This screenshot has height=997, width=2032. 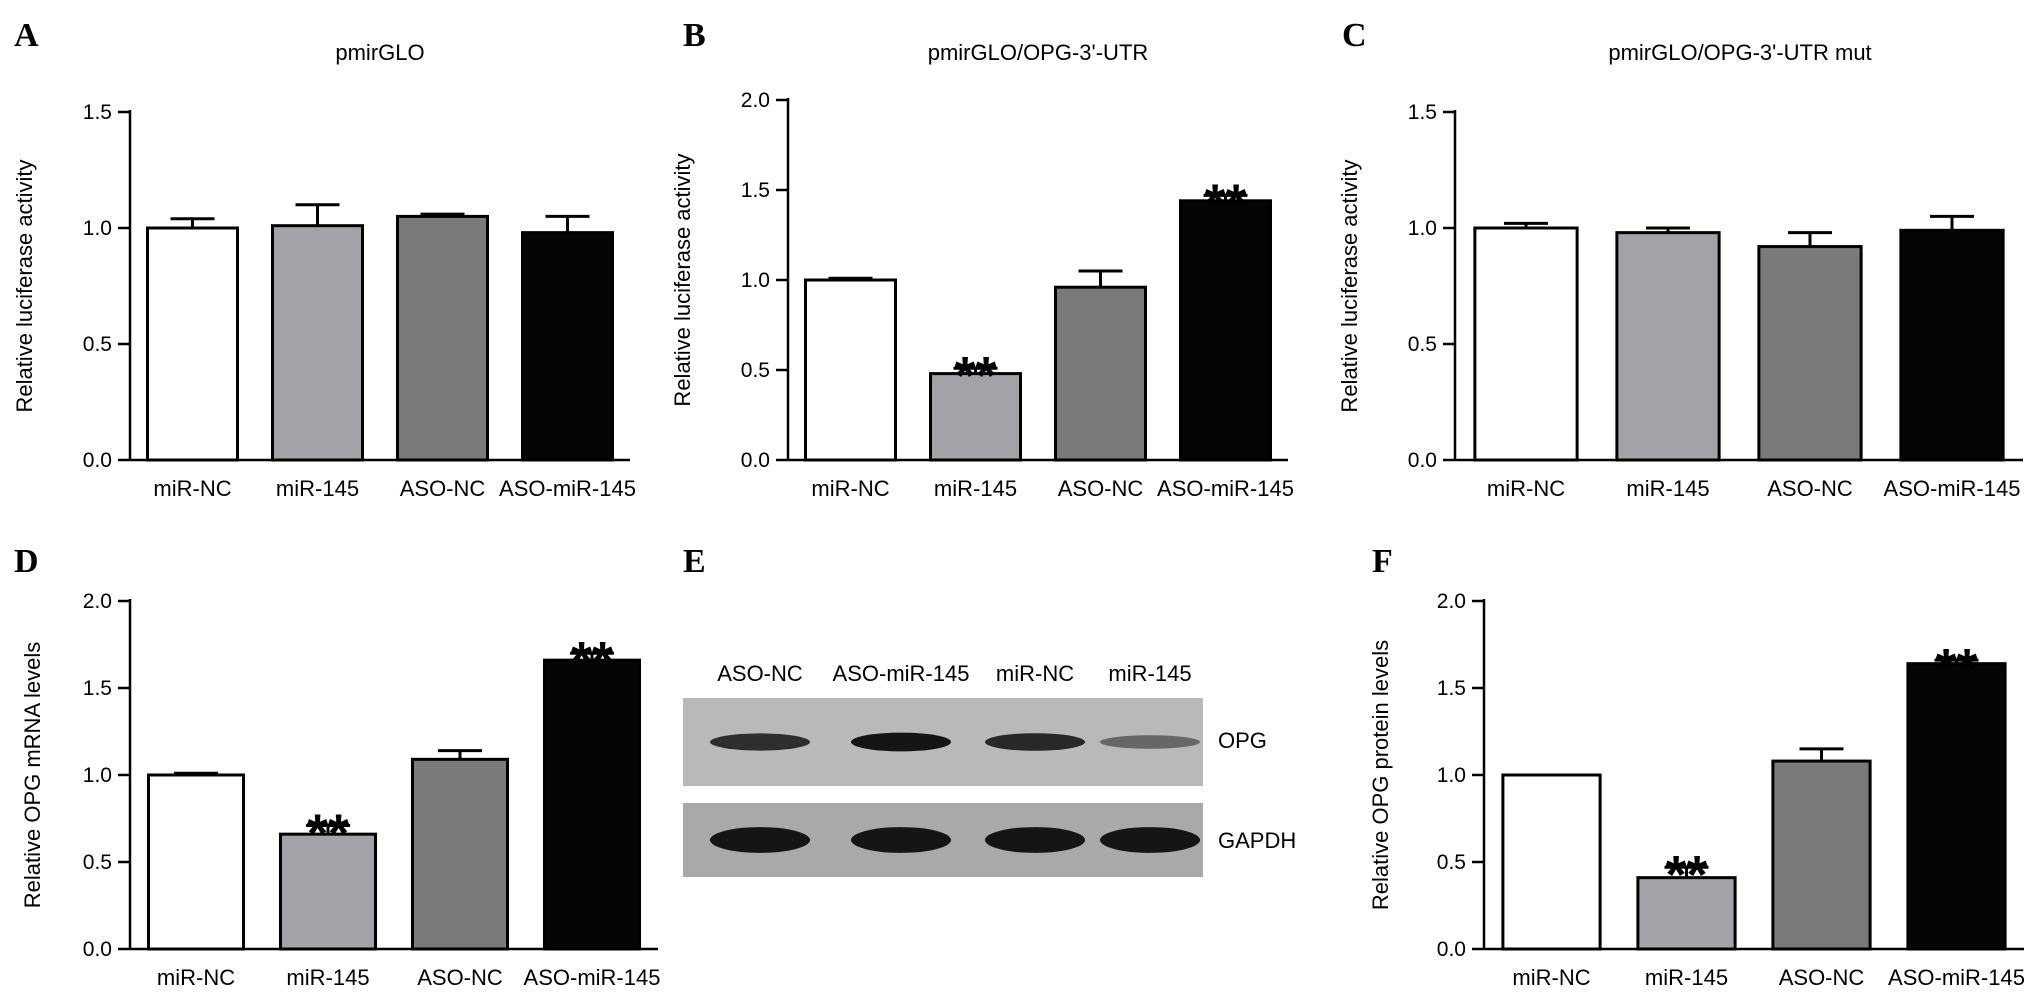 I want to click on blot-lane-label: ASO-miR-145, so click(x=901, y=673).